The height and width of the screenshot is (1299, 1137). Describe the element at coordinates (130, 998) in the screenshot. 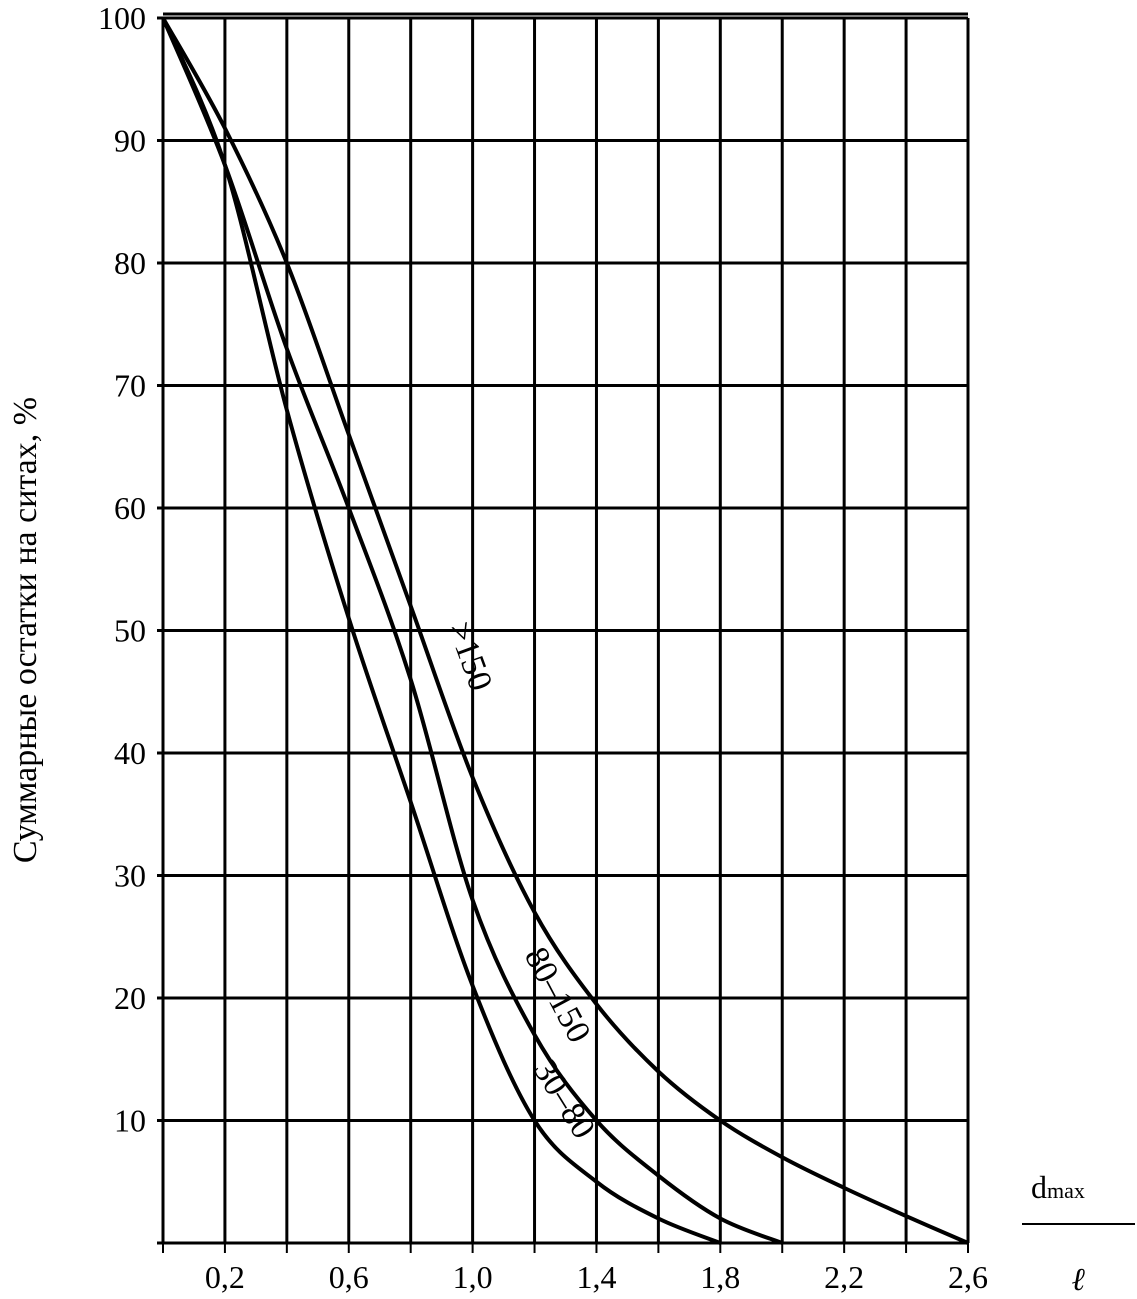

I see `y-tick-label: 20` at that location.